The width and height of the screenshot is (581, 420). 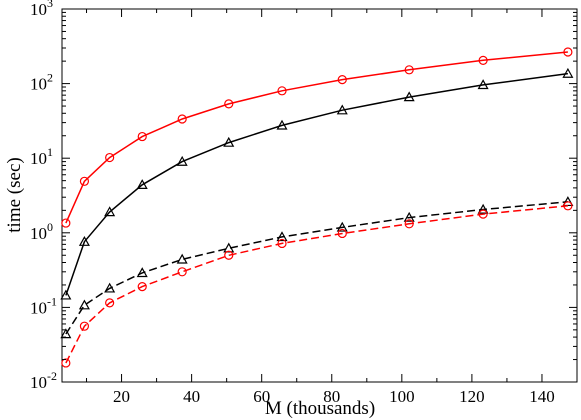 I want to click on y-tick-label: 10⁻², so click(x=43, y=380).